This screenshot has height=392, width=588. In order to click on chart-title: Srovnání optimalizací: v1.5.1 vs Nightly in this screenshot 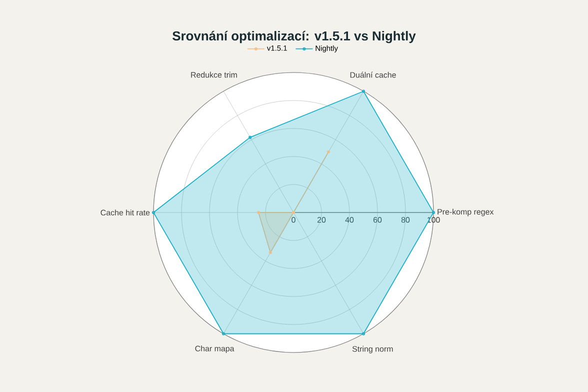, I will do `click(294, 37)`.